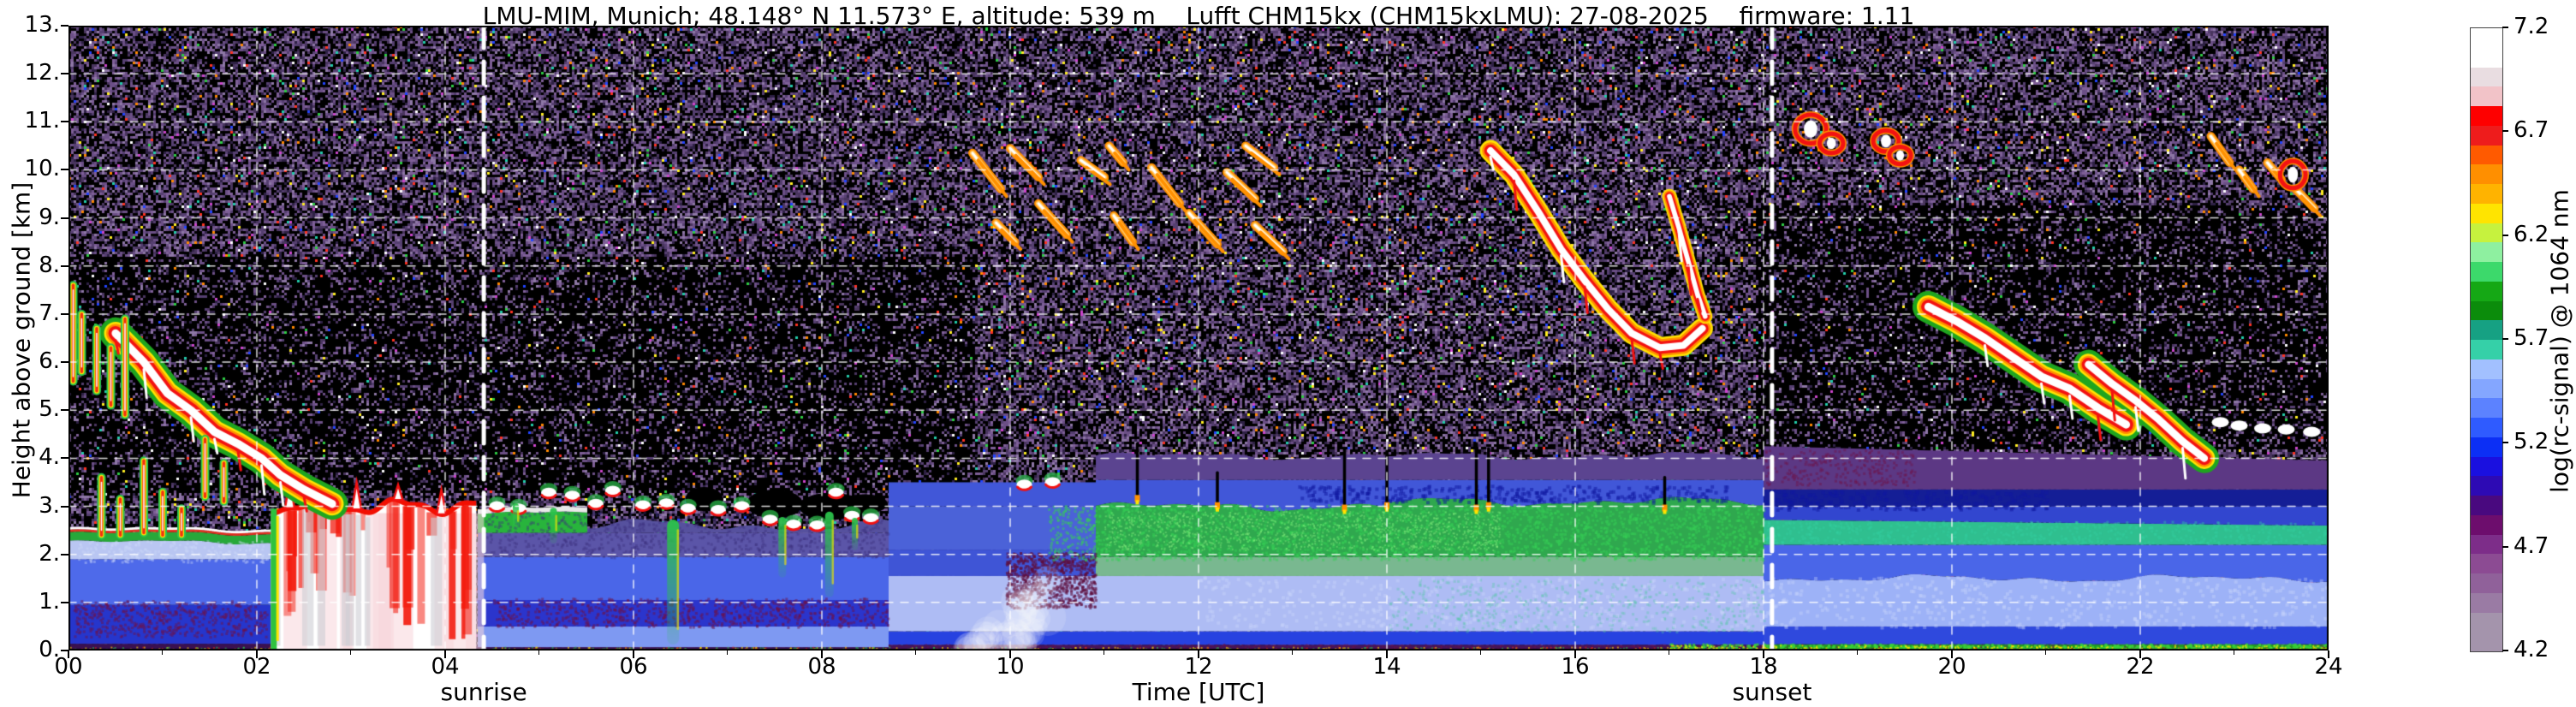  I want to click on y-tick-label: 6., so click(49, 361).